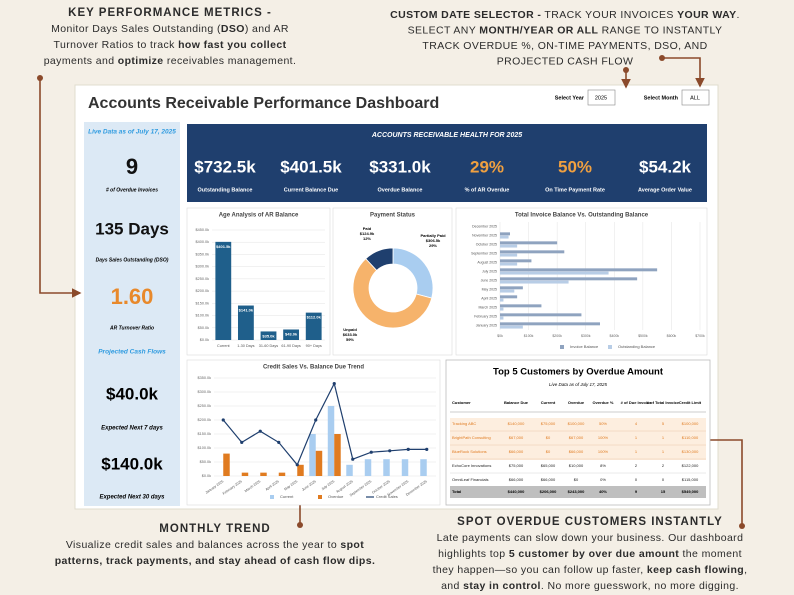  What do you see at coordinates (663, 423) in the screenshot?
I see `table-cell: 5` at bounding box center [663, 423].